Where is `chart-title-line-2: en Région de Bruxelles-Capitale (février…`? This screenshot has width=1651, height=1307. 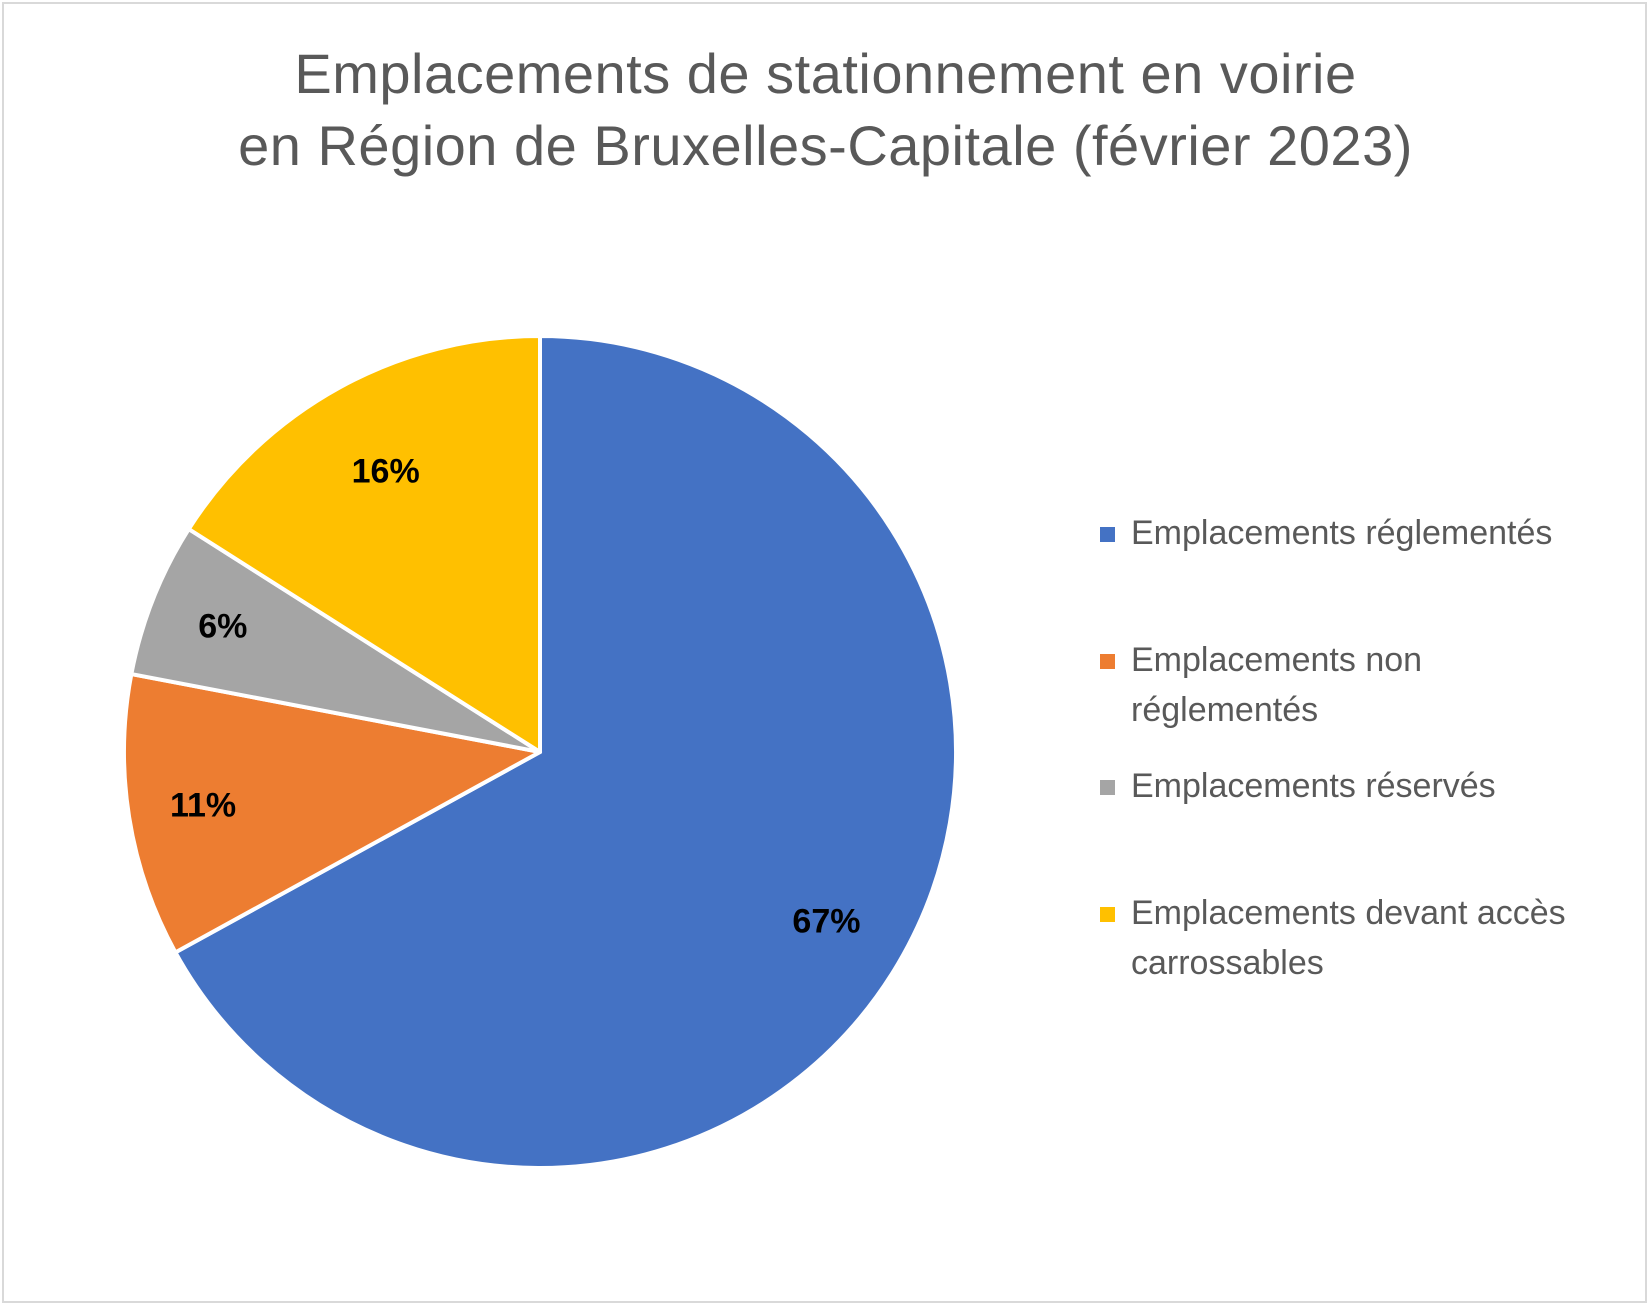 chart-title-line-2: en Région de Bruxelles-Capitale (février… is located at coordinates (825, 145).